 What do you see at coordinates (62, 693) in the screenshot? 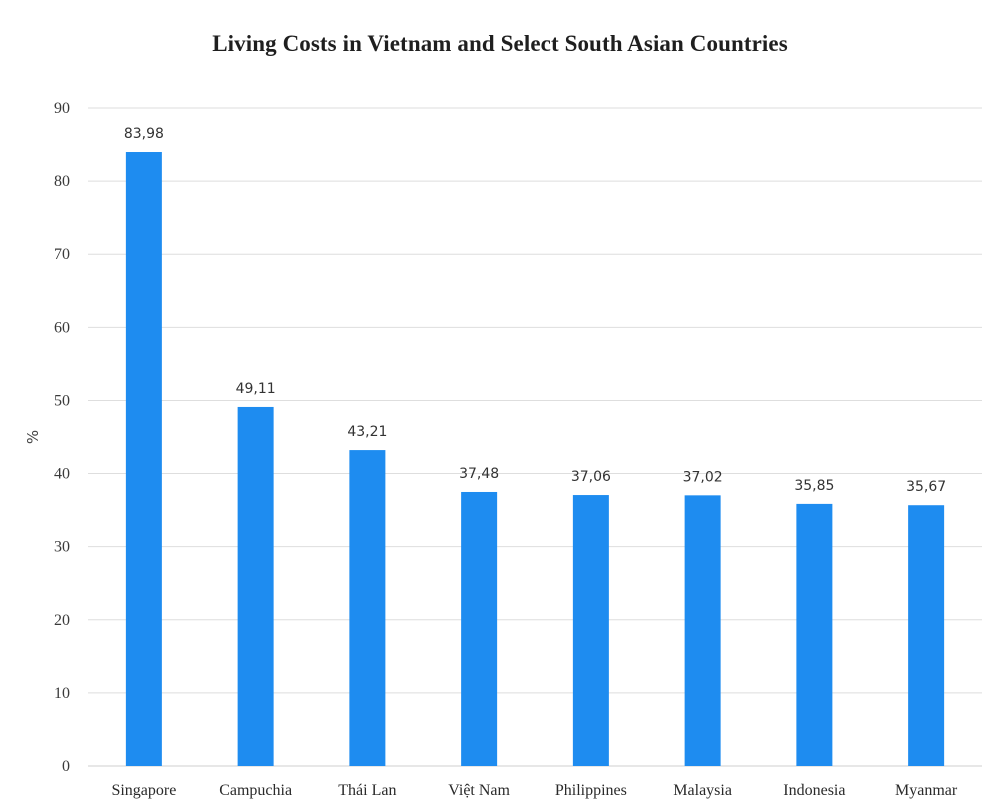
I see `y-tick-label: 10` at bounding box center [62, 693].